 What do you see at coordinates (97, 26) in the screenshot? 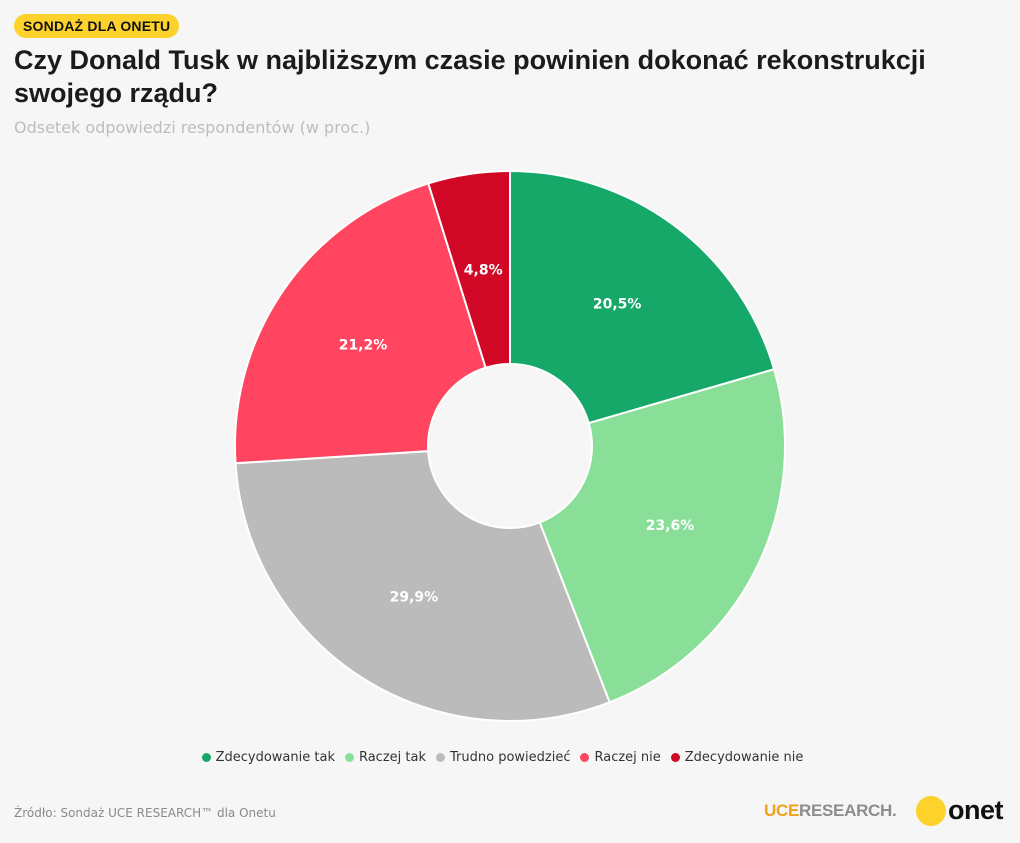
I see `survey-badge: SONDAŻ DLA ONETU` at bounding box center [97, 26].